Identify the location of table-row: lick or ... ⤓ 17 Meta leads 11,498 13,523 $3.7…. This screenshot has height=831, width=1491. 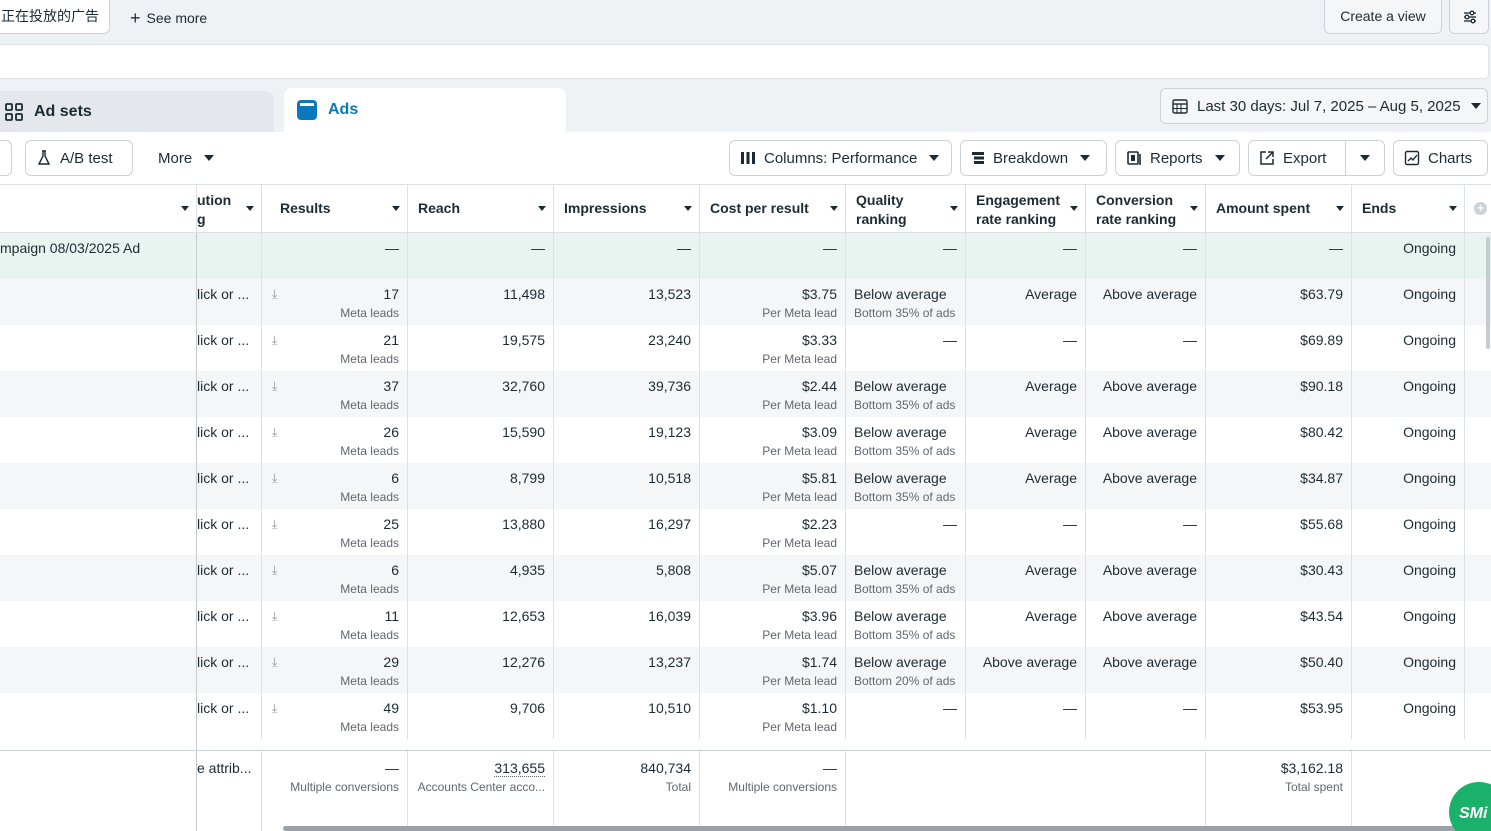
(745, 302).